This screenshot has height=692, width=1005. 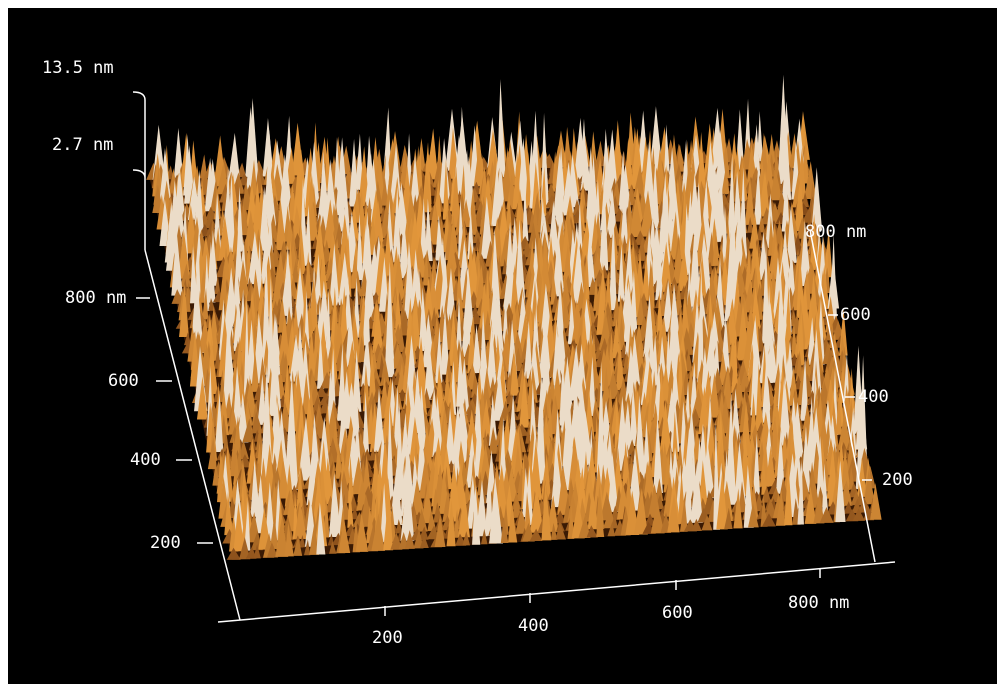 I want to click on right-tick-label: 800 nm, so click(x=835, y=232).